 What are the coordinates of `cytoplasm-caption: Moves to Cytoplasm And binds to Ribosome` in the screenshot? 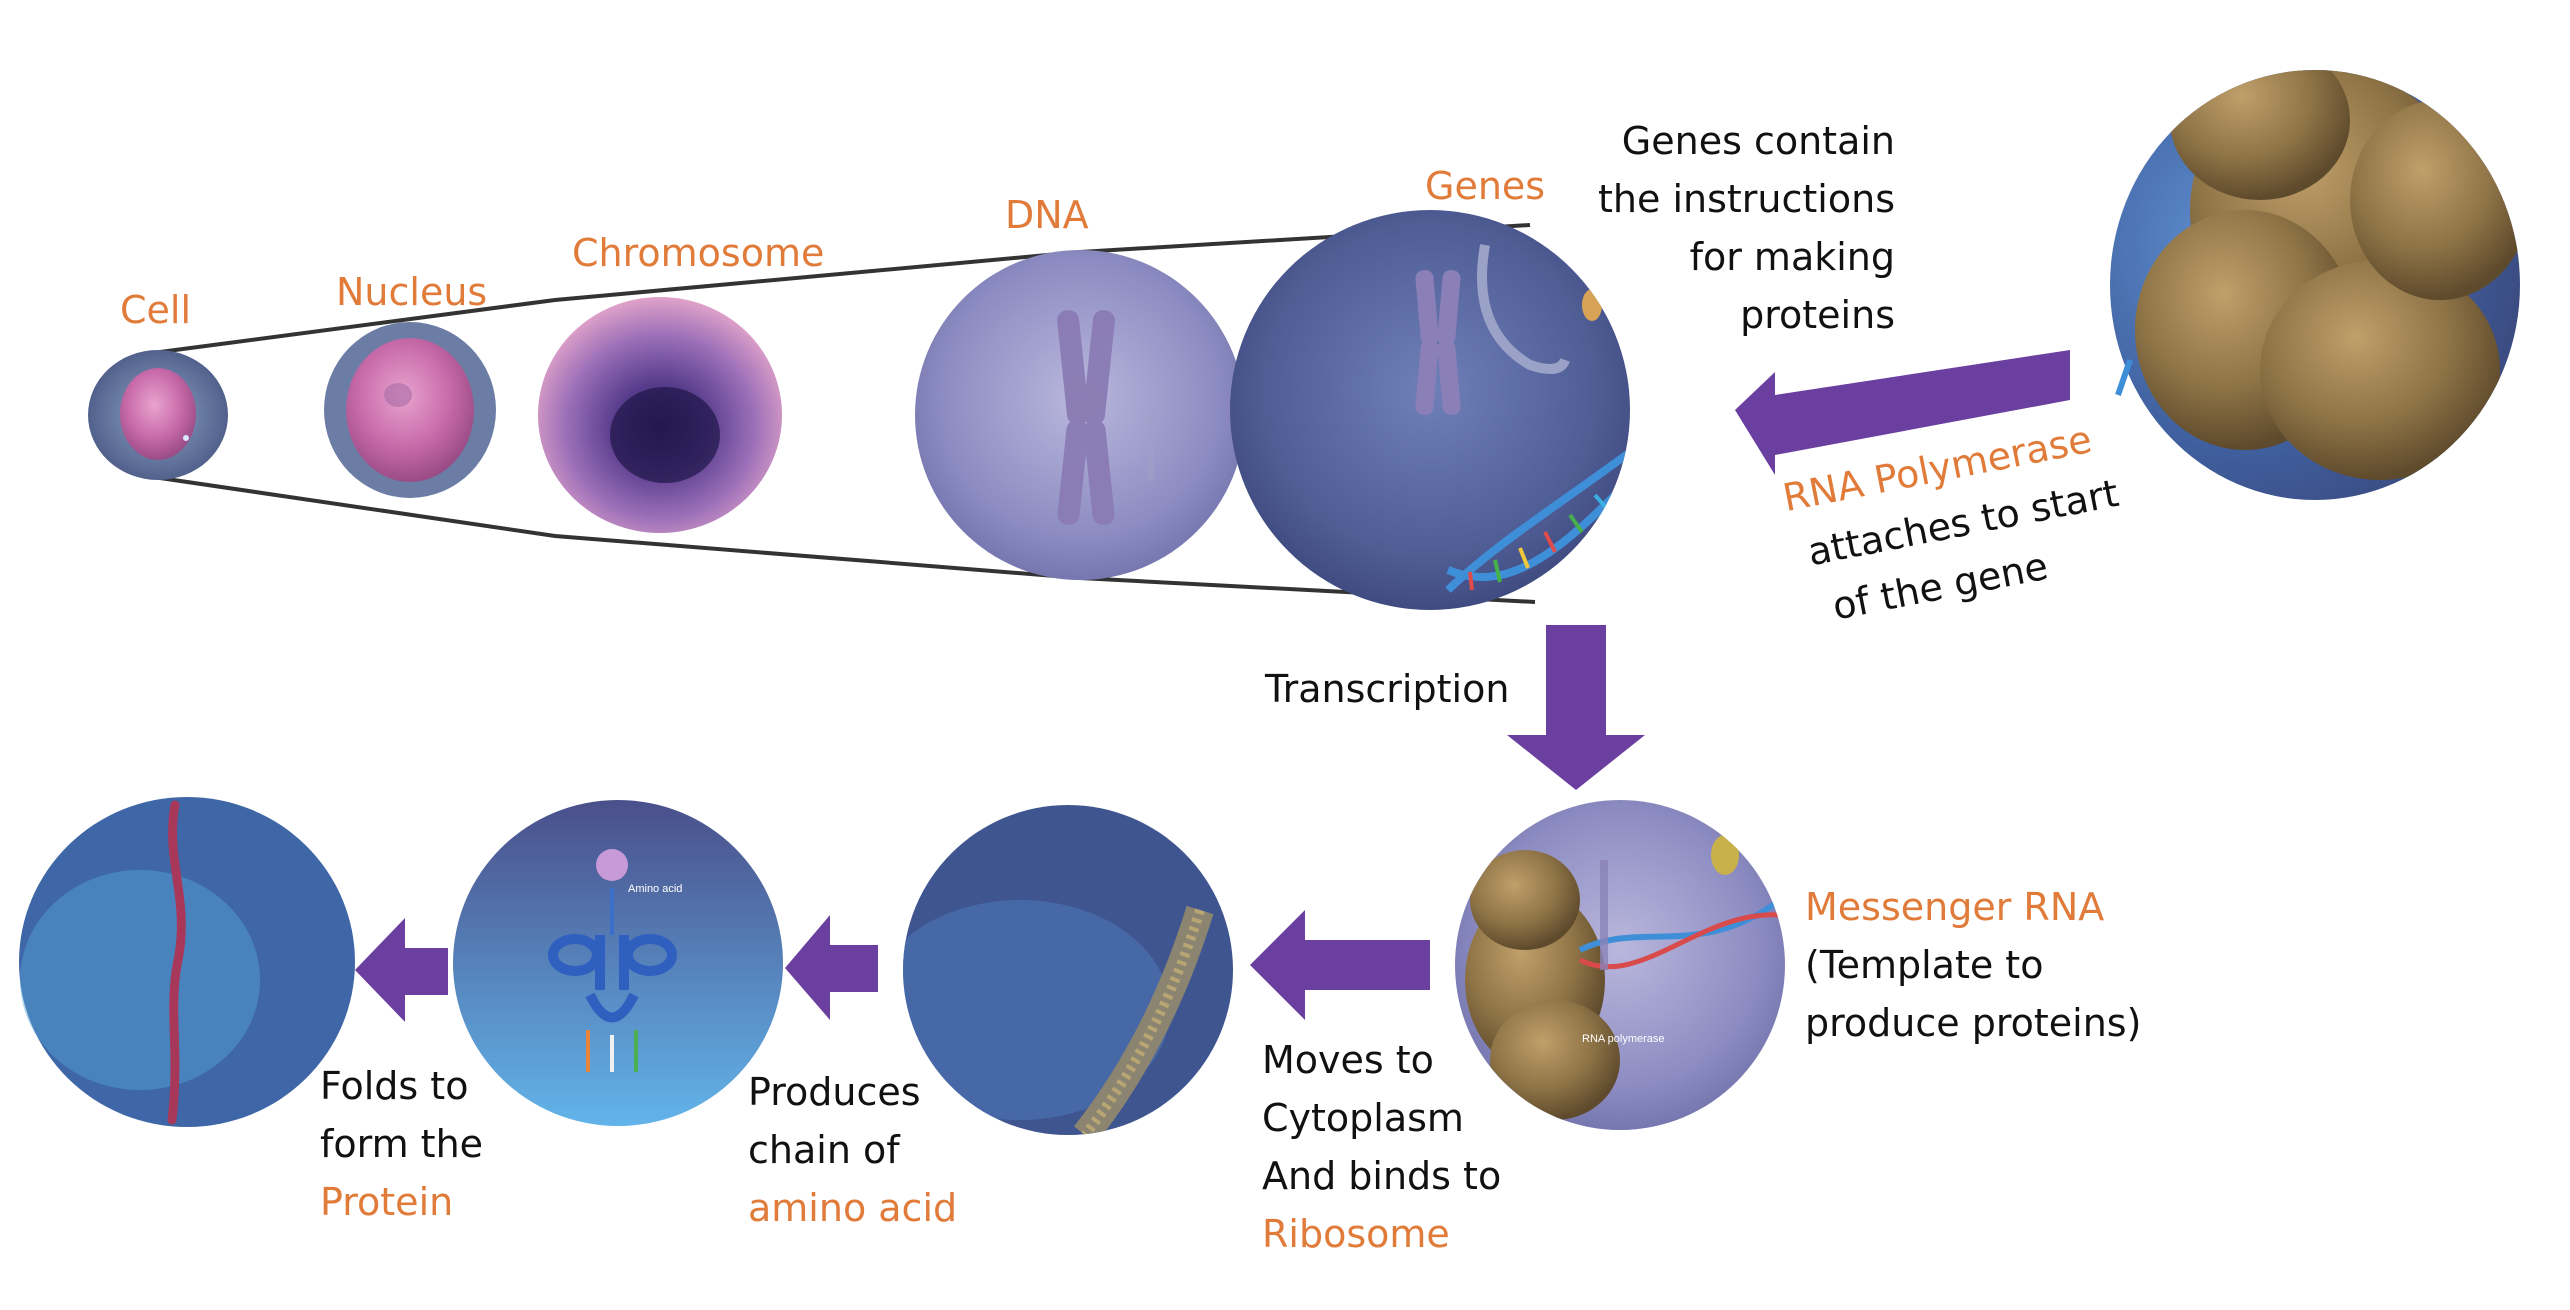 It's located at (1381, 1147).